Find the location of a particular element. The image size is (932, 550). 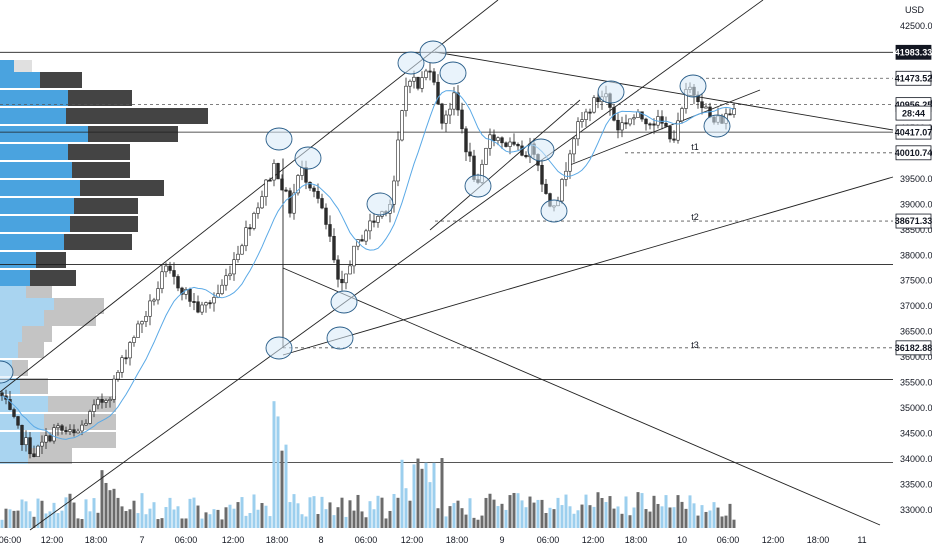

y-tick-label: 35500.00 is located at coordinates (916, 383).